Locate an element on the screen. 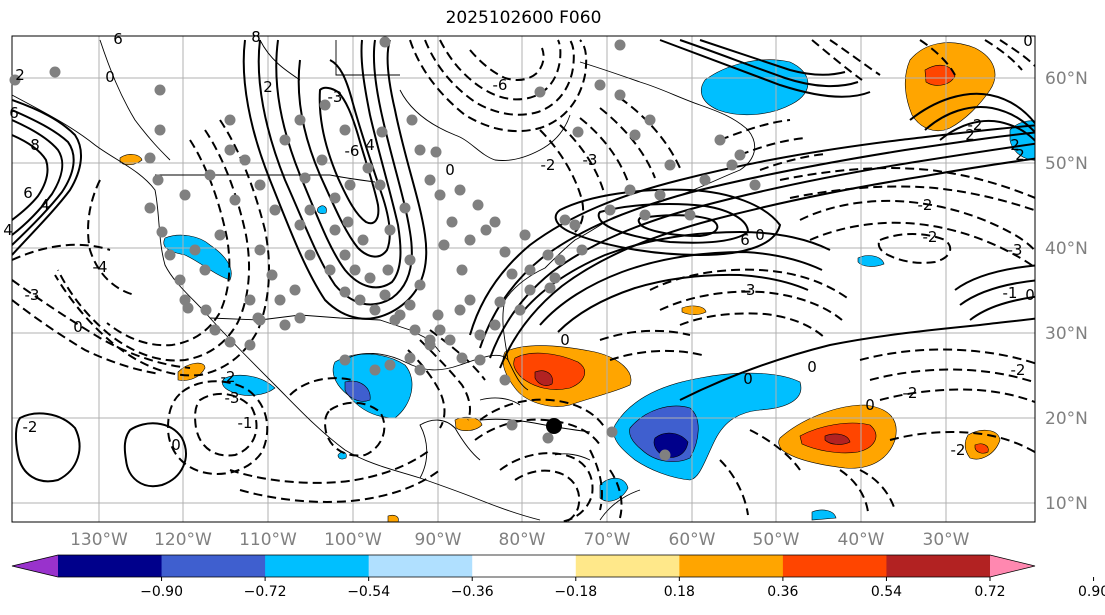  lon-label-130w: 130°W is located at coordinates (99, 540).